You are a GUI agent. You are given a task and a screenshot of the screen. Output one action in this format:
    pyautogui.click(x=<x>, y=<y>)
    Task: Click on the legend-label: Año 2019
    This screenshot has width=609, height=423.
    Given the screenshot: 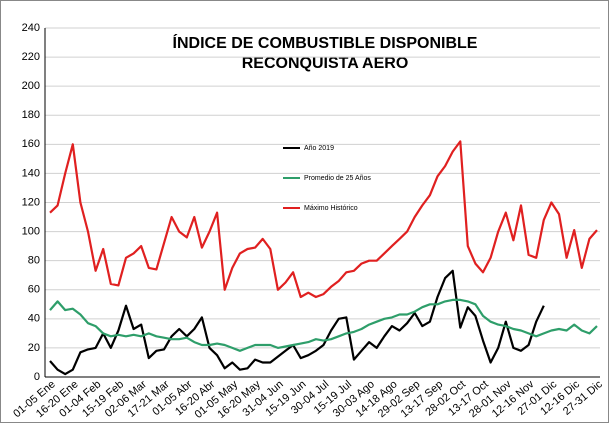 What is the action you would take?
    pyautogui.click(x=319, y=148)
    